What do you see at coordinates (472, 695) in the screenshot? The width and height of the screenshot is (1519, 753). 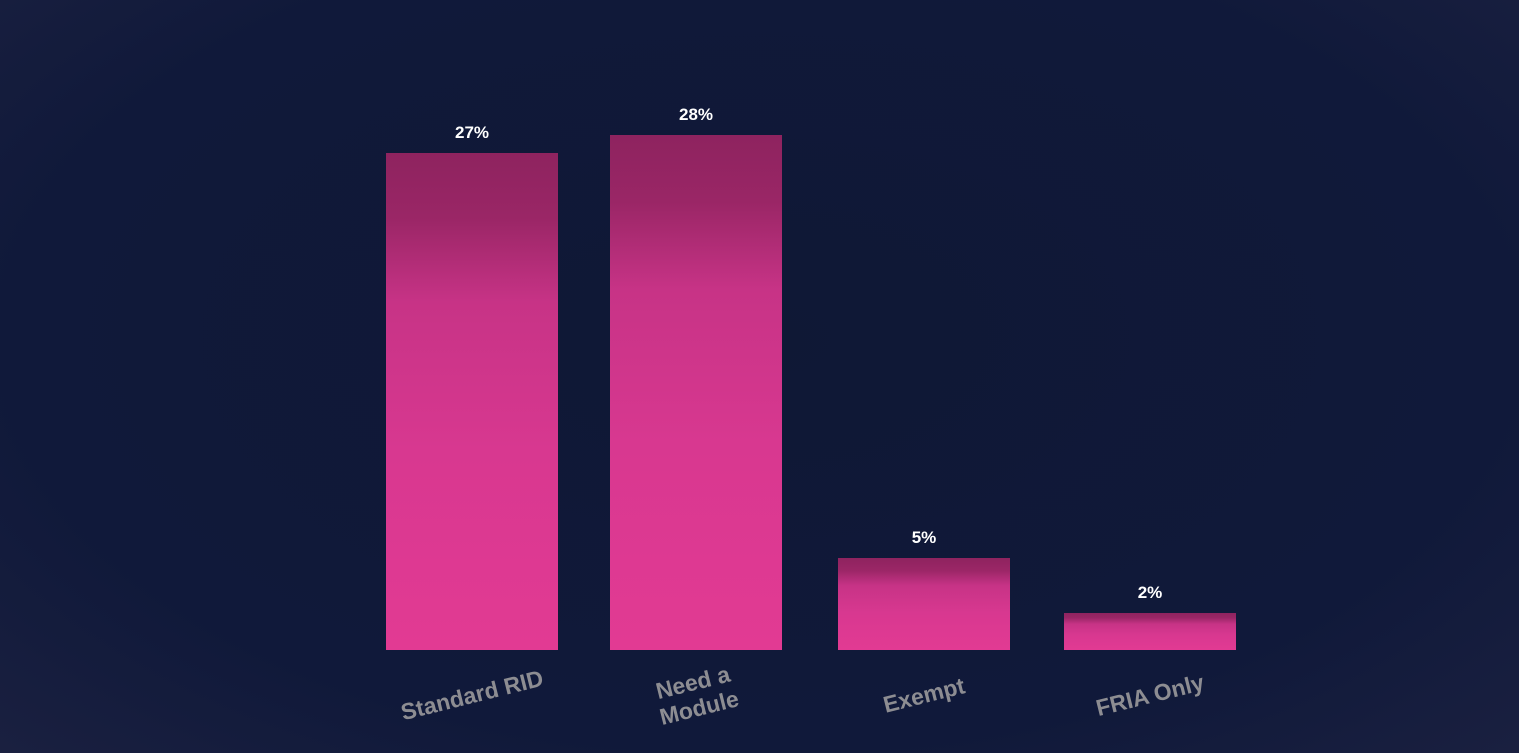 I see `x-tick-label: Standard RID` at bounding box center [472, 695].